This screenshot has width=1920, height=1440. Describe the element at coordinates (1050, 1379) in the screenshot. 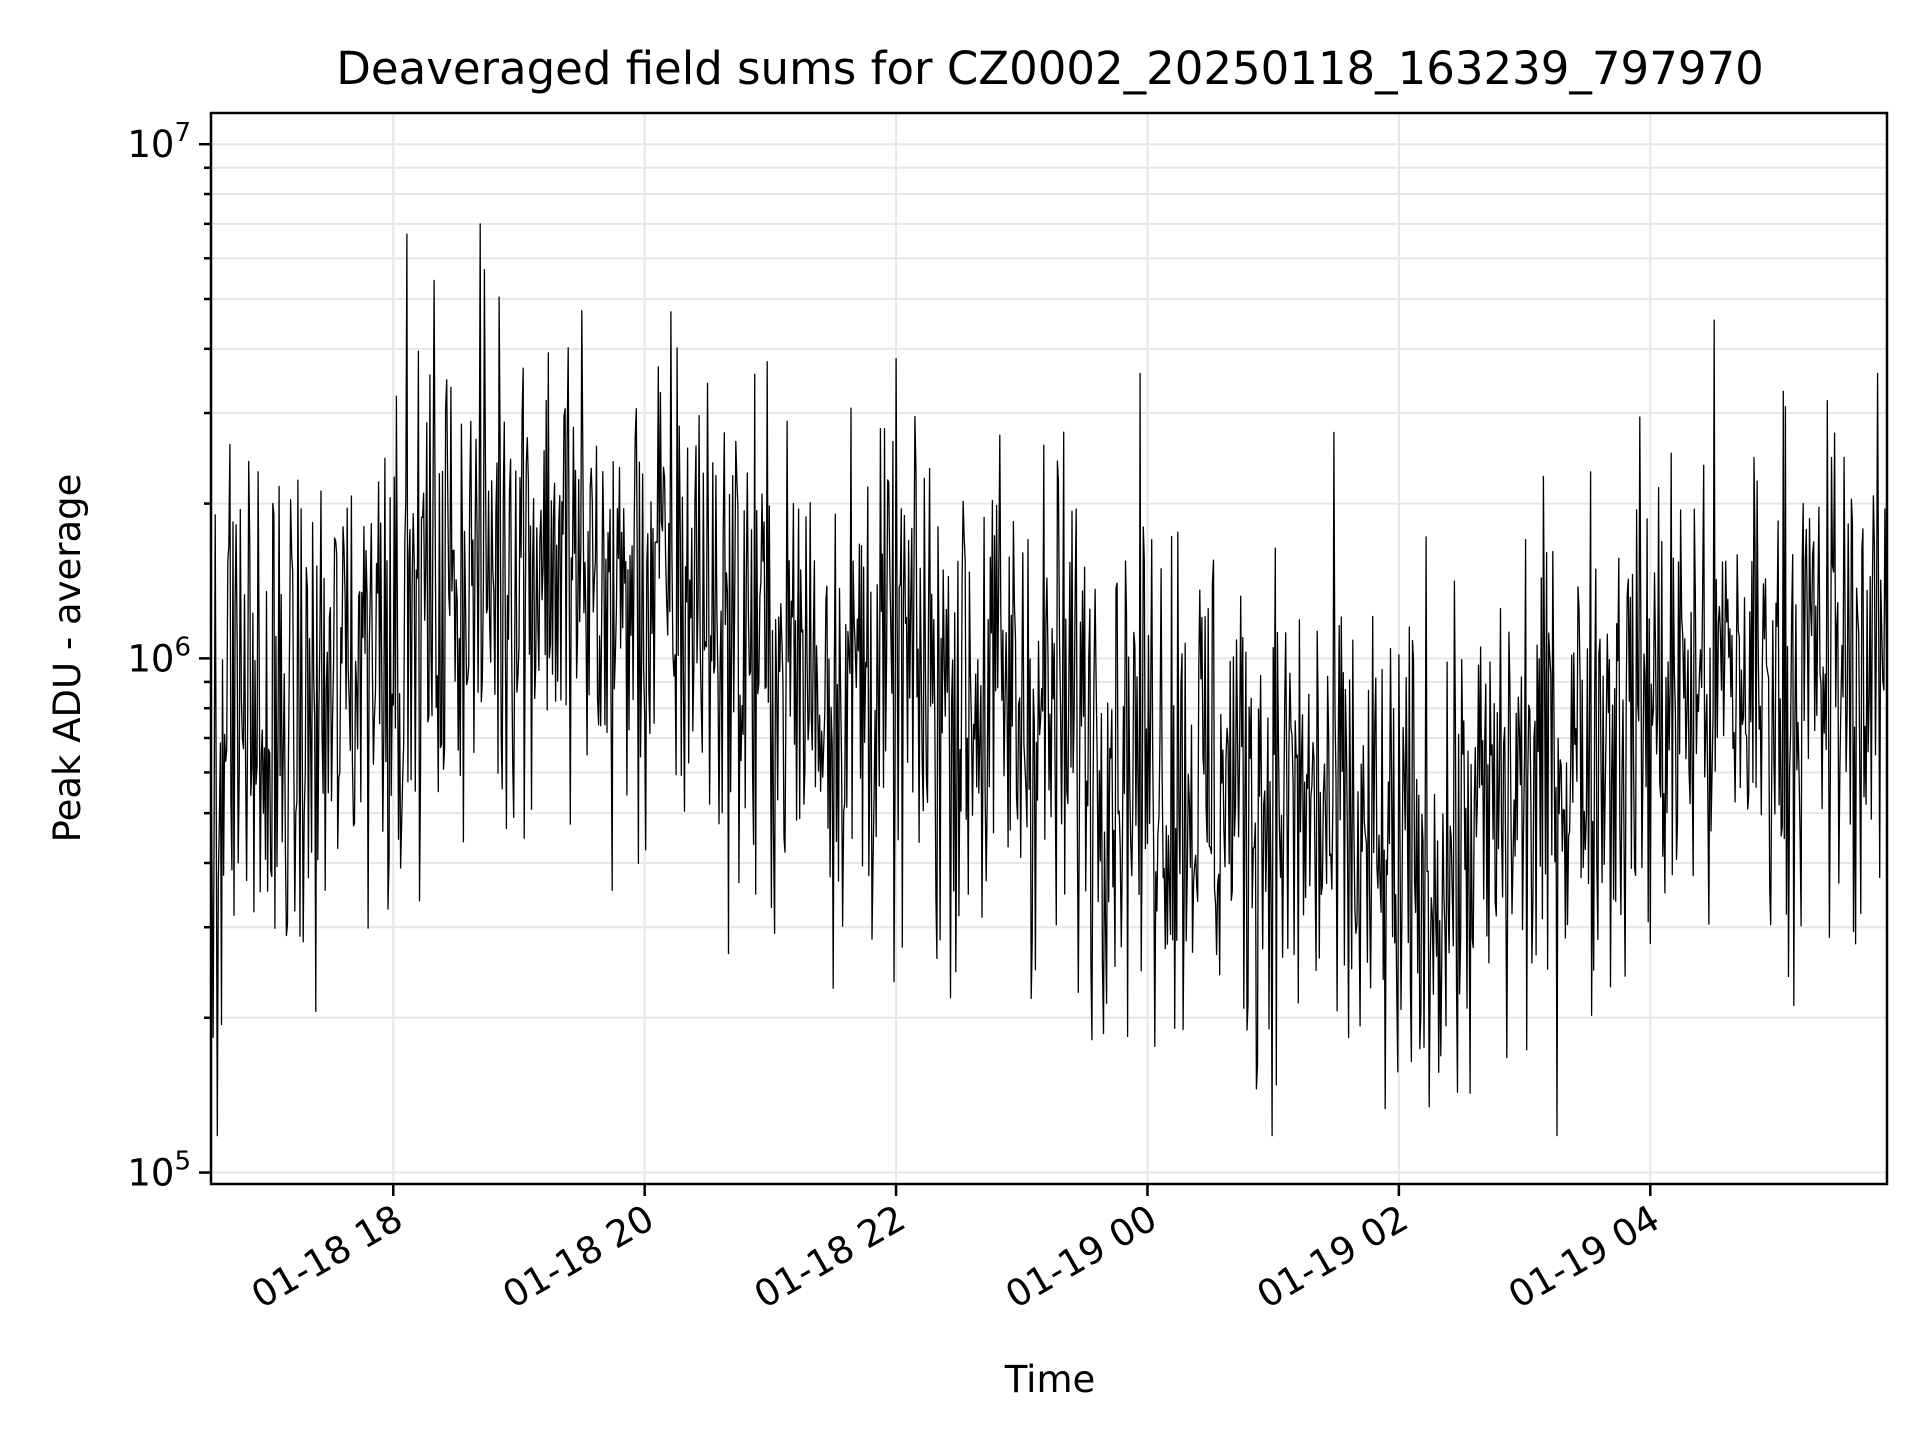

I see `x-axis-label: Time` at that location.